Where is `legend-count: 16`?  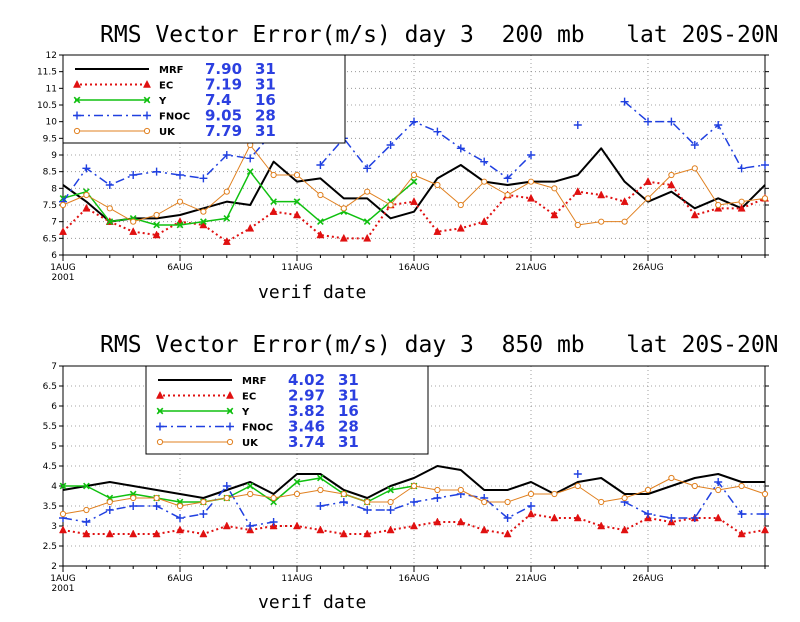
legend-count: 16 is located at coordinates (265, 100).